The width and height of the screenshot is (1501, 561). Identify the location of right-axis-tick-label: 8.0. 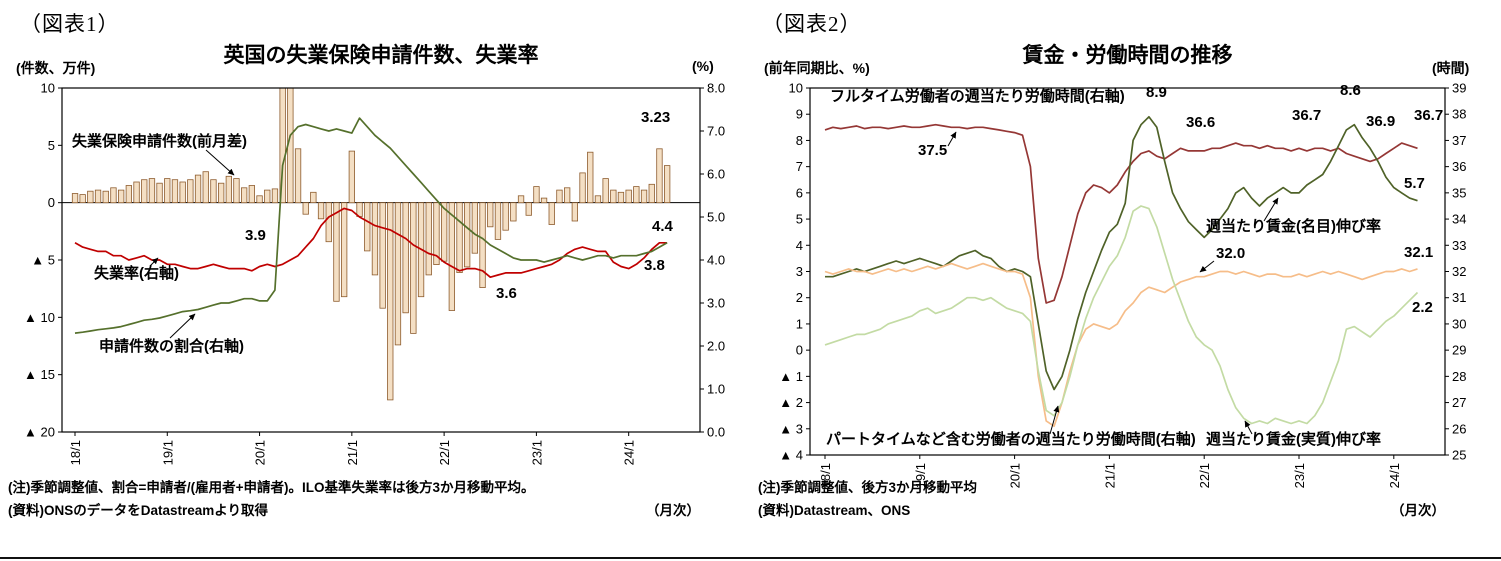
(716, 88).